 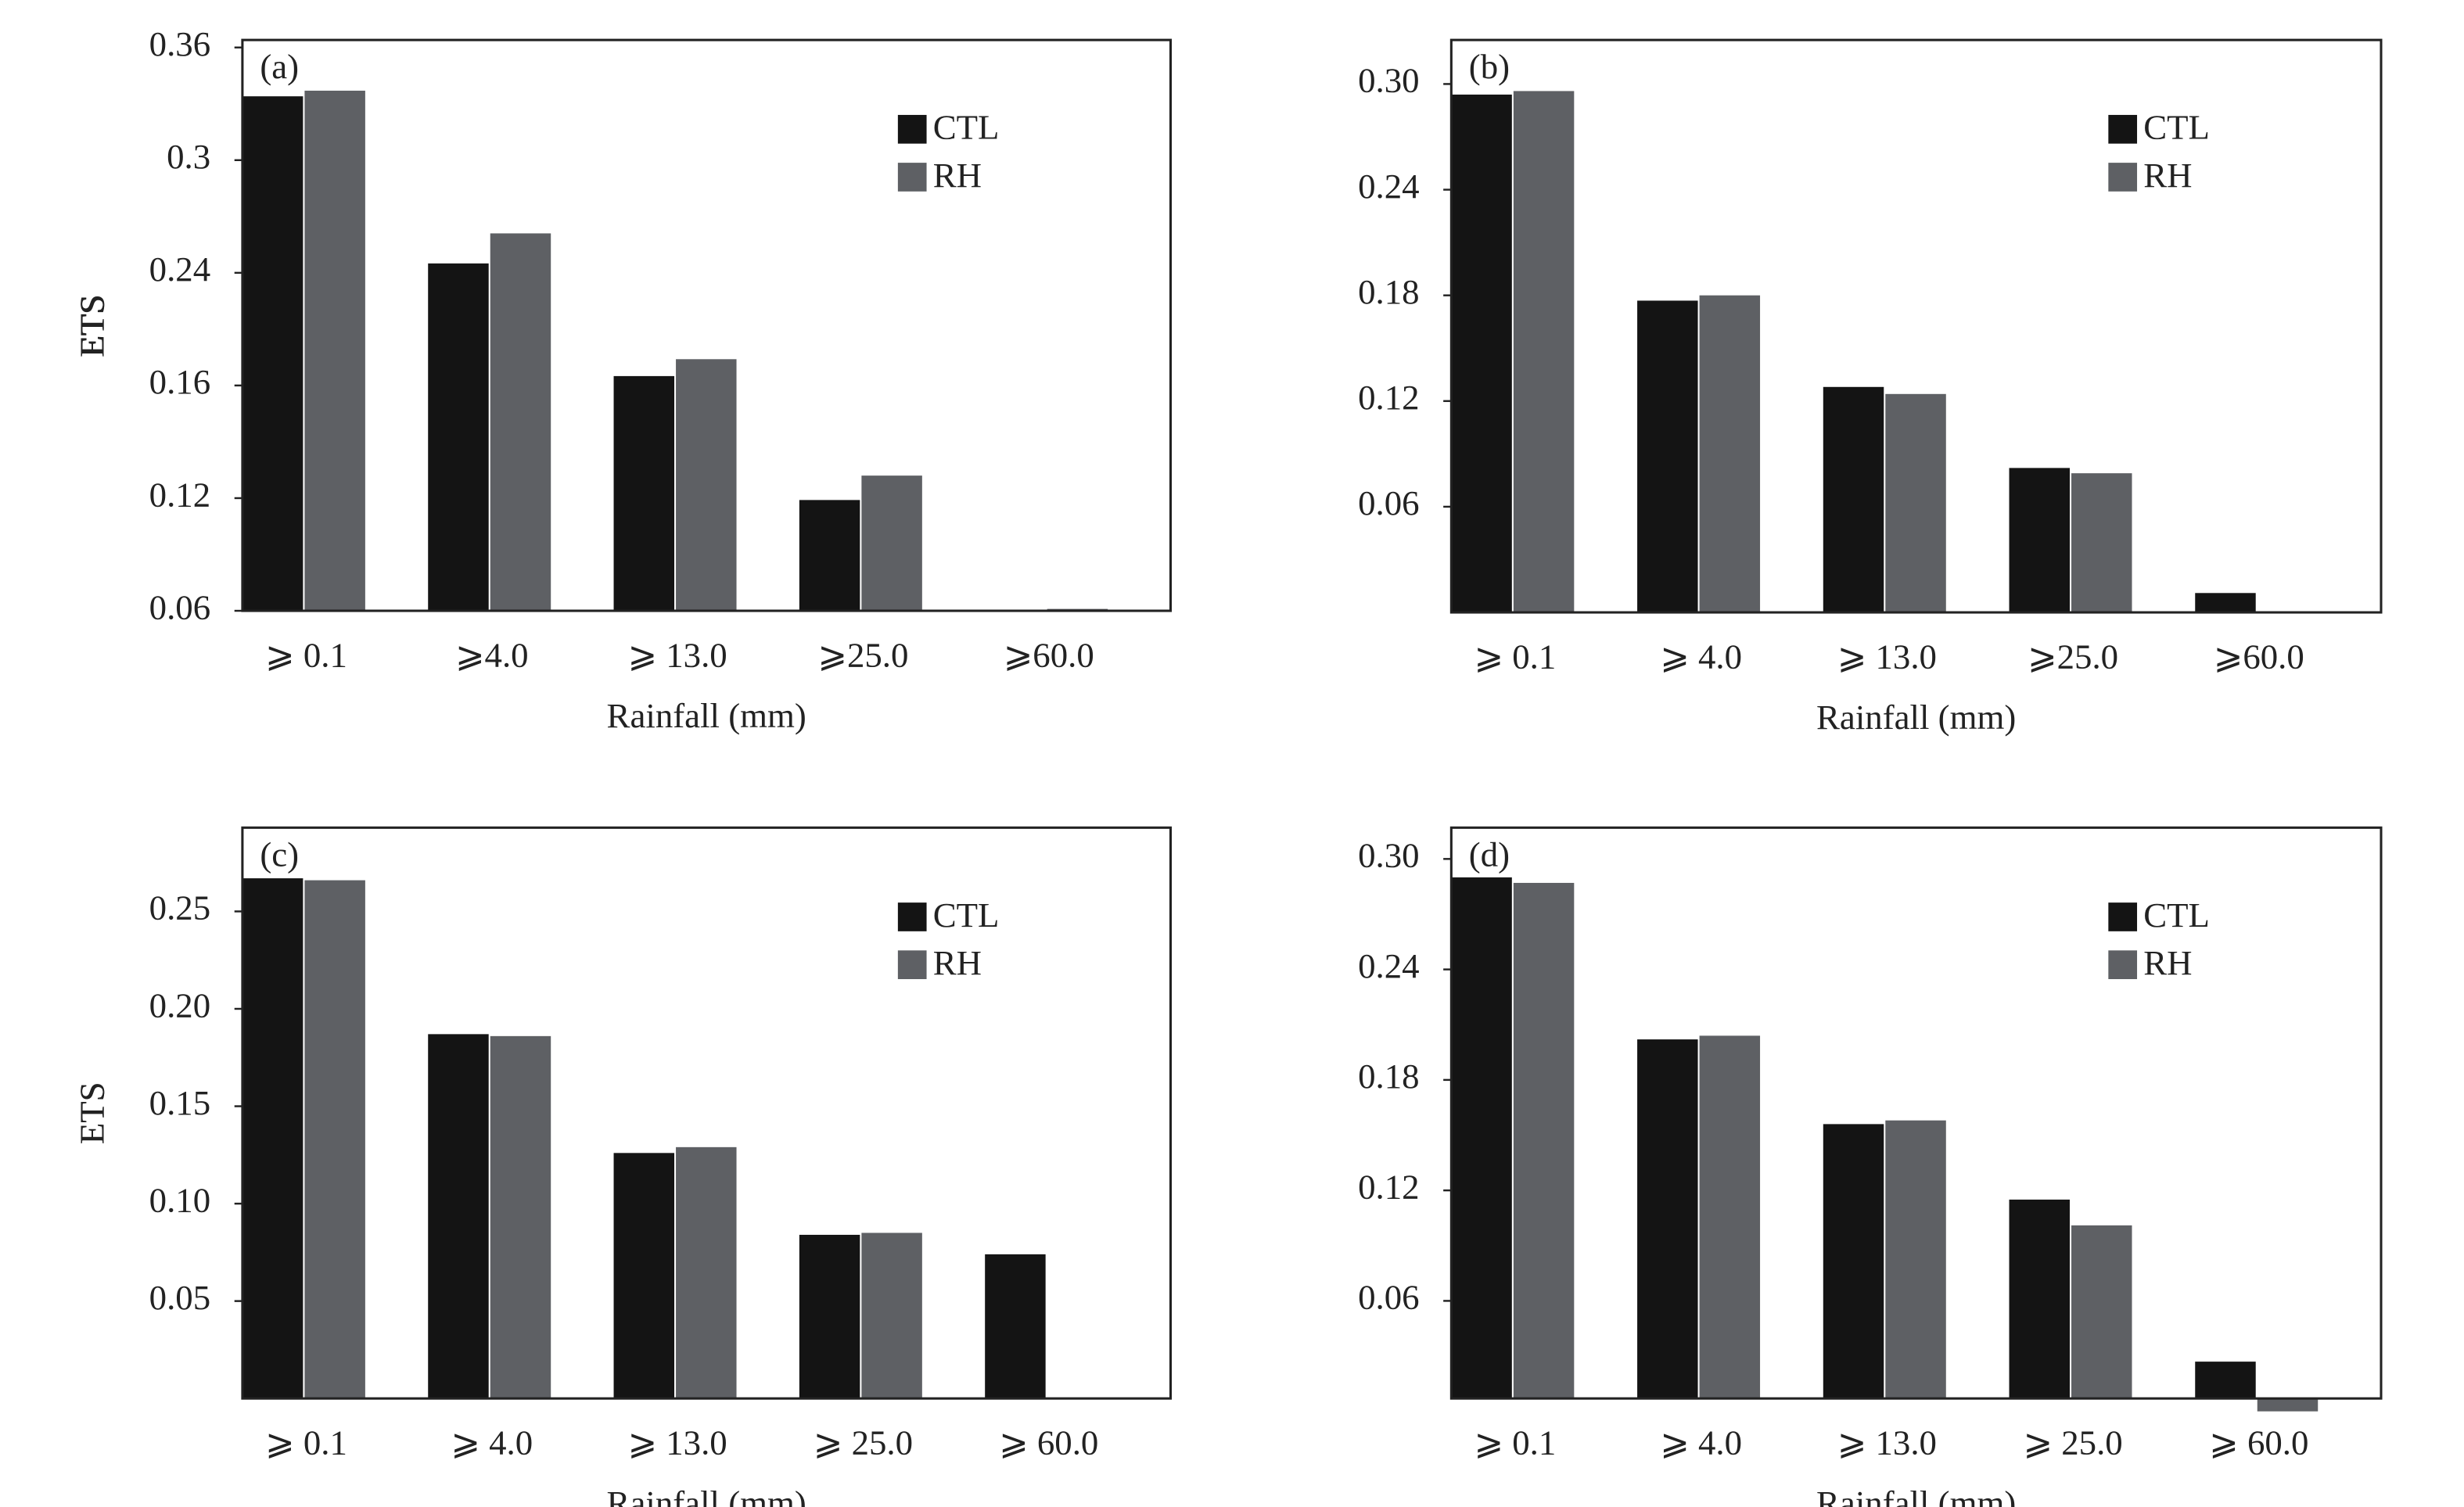 I want to click on y-tick-label: 0.10, so click(x=179, y=1199).